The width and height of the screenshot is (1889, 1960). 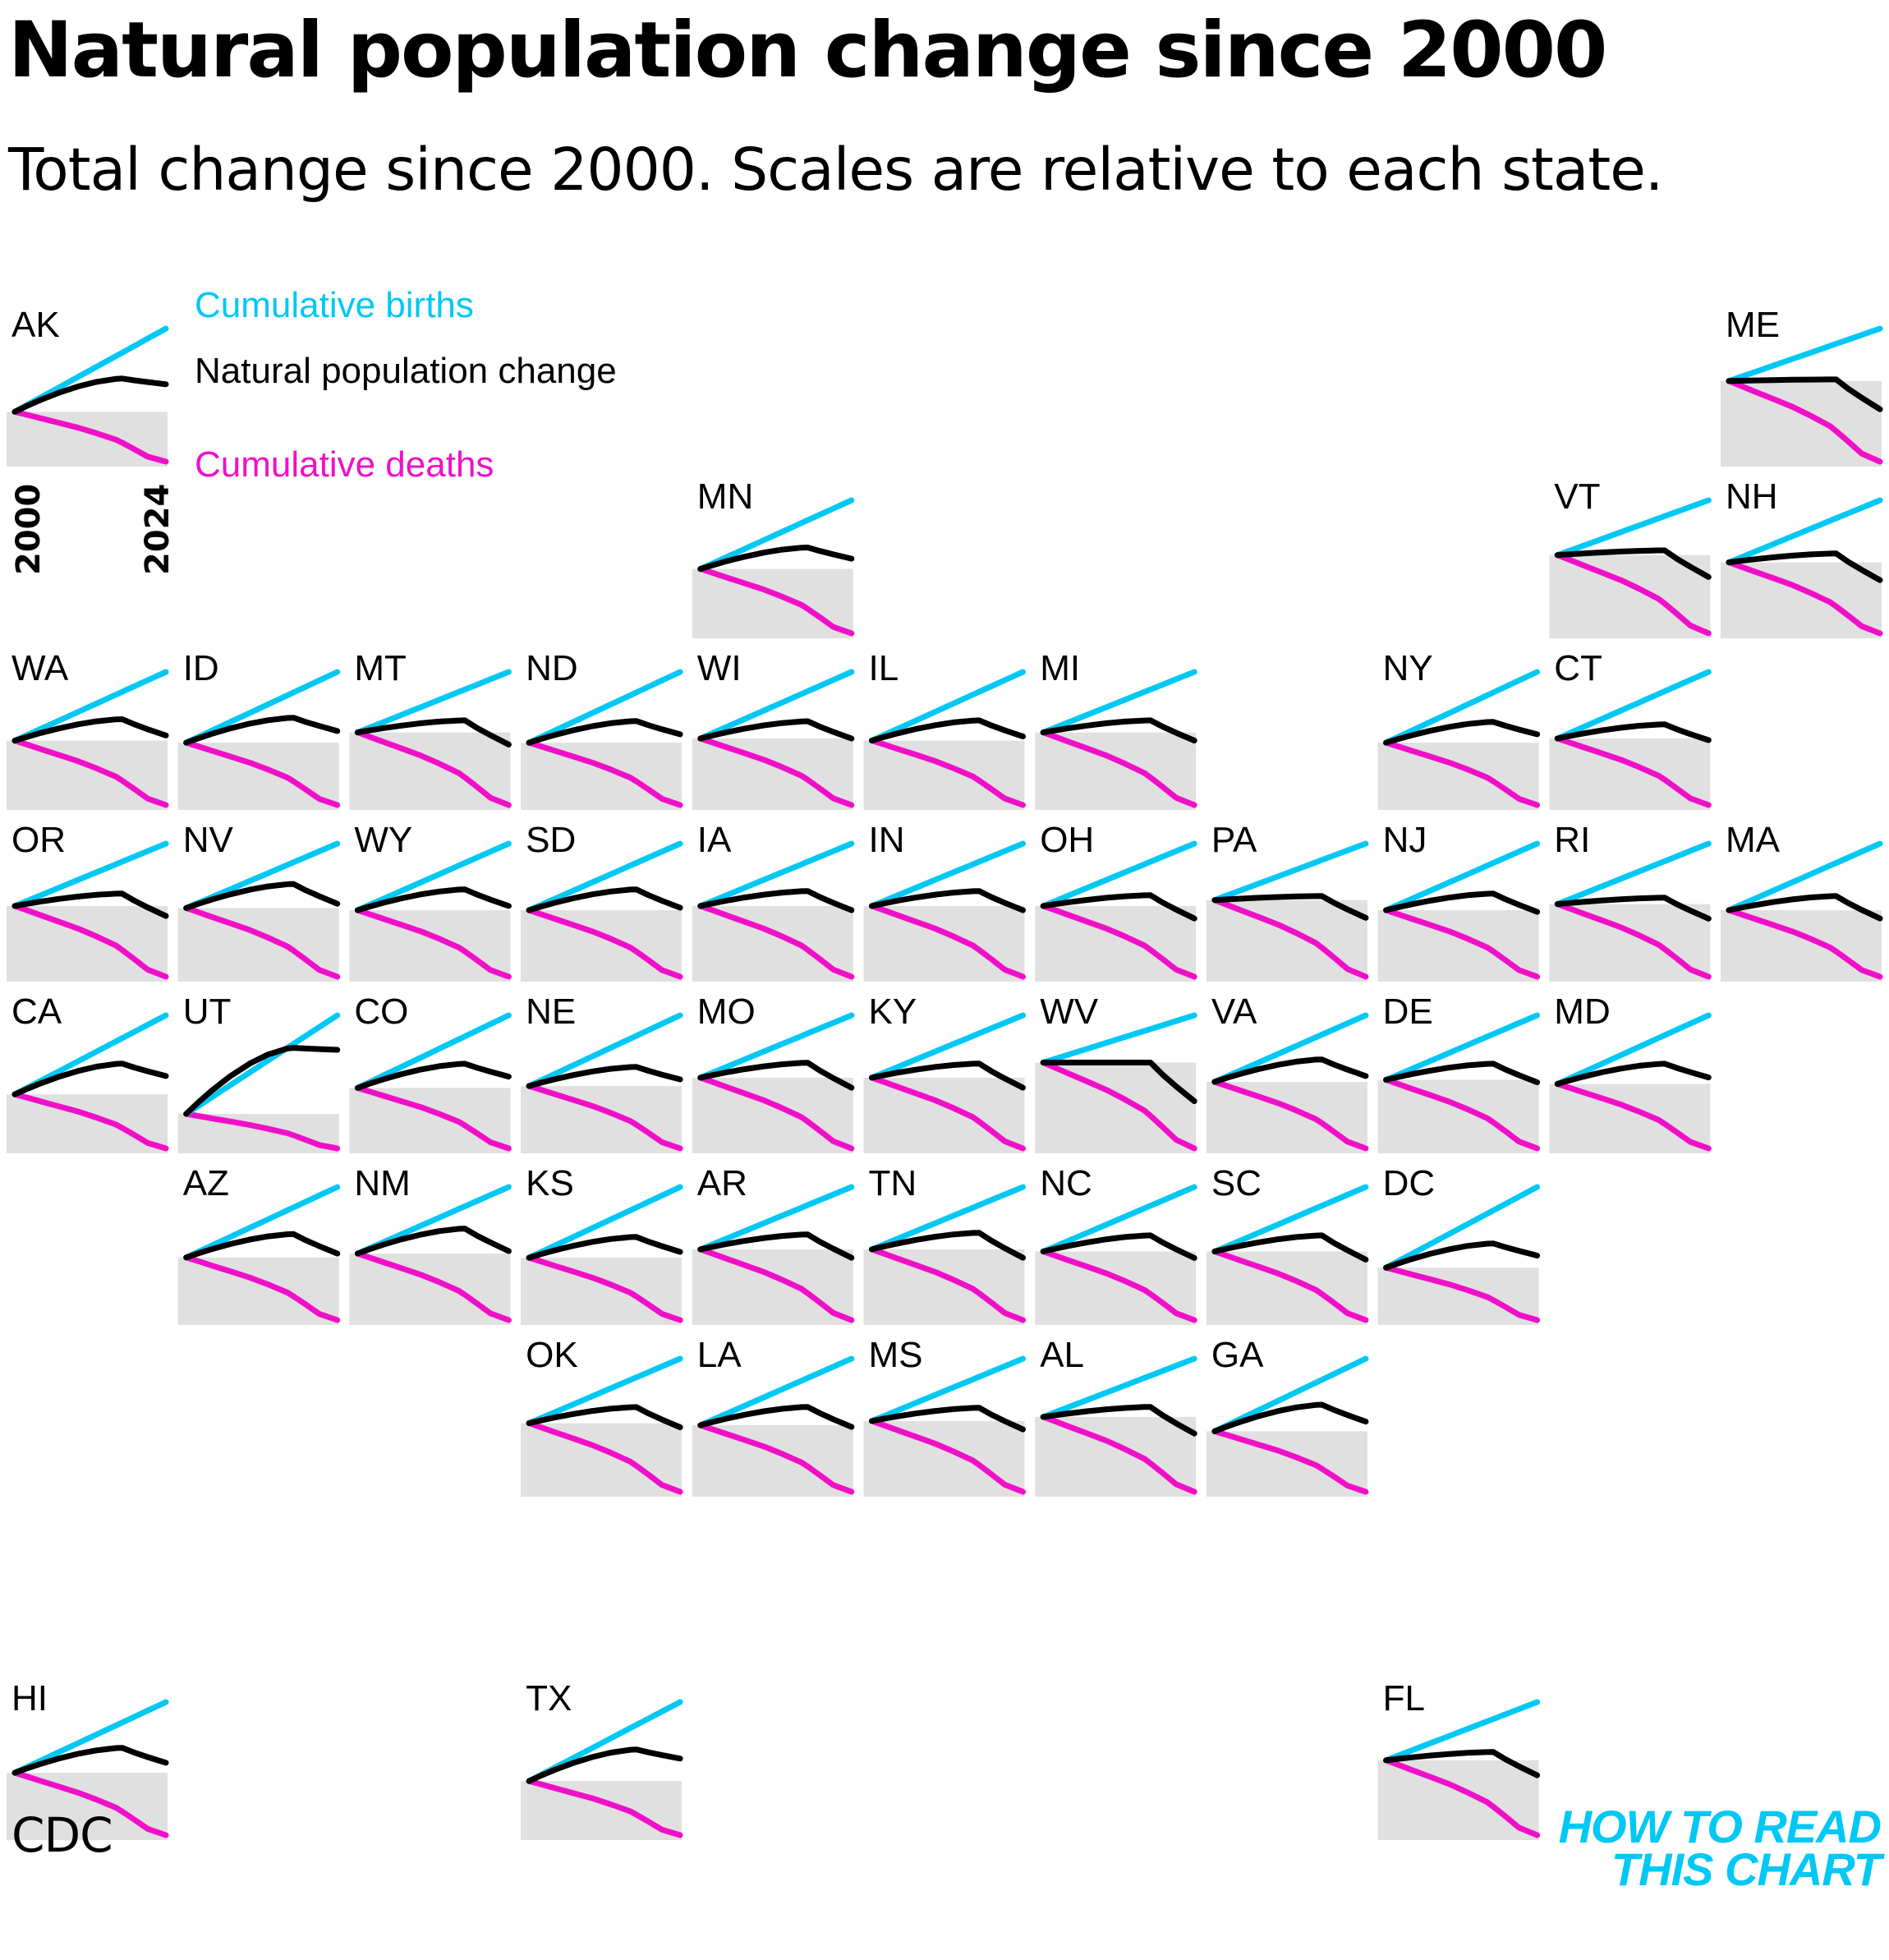 What do you see at coordinates (776, 1046) in the screenshot?
I see `births-line-mo` at bounding box center [776, 1046].